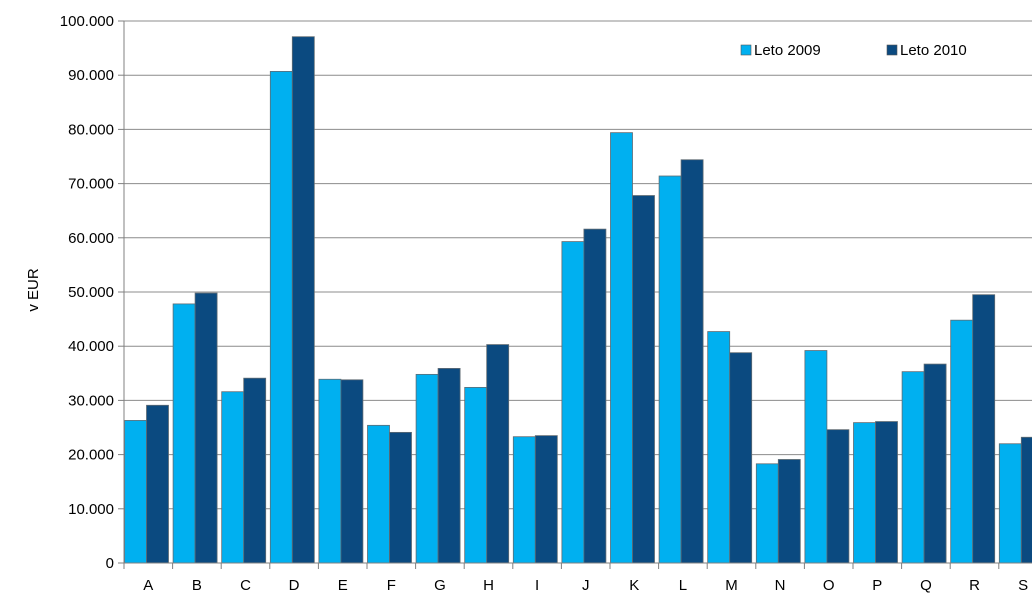 The height and width of the screenshot is (605, 1032). I want to click on x-tick-label: N, so click(780, 585).